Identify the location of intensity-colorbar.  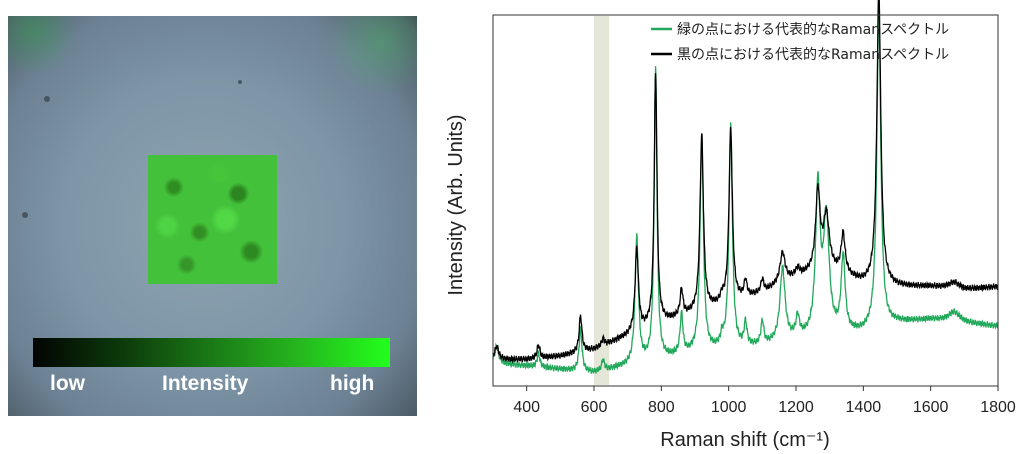
(211, 352).